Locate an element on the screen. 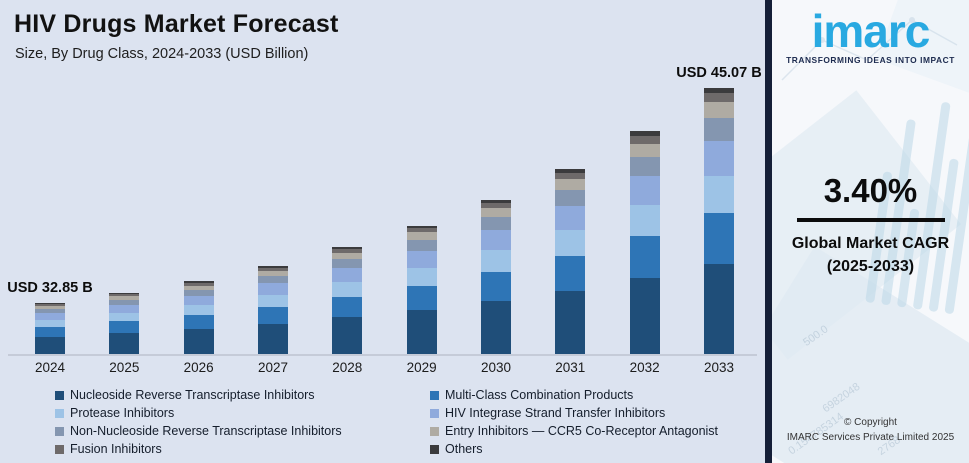  bar-2033 is located at coordinates (718, 221).